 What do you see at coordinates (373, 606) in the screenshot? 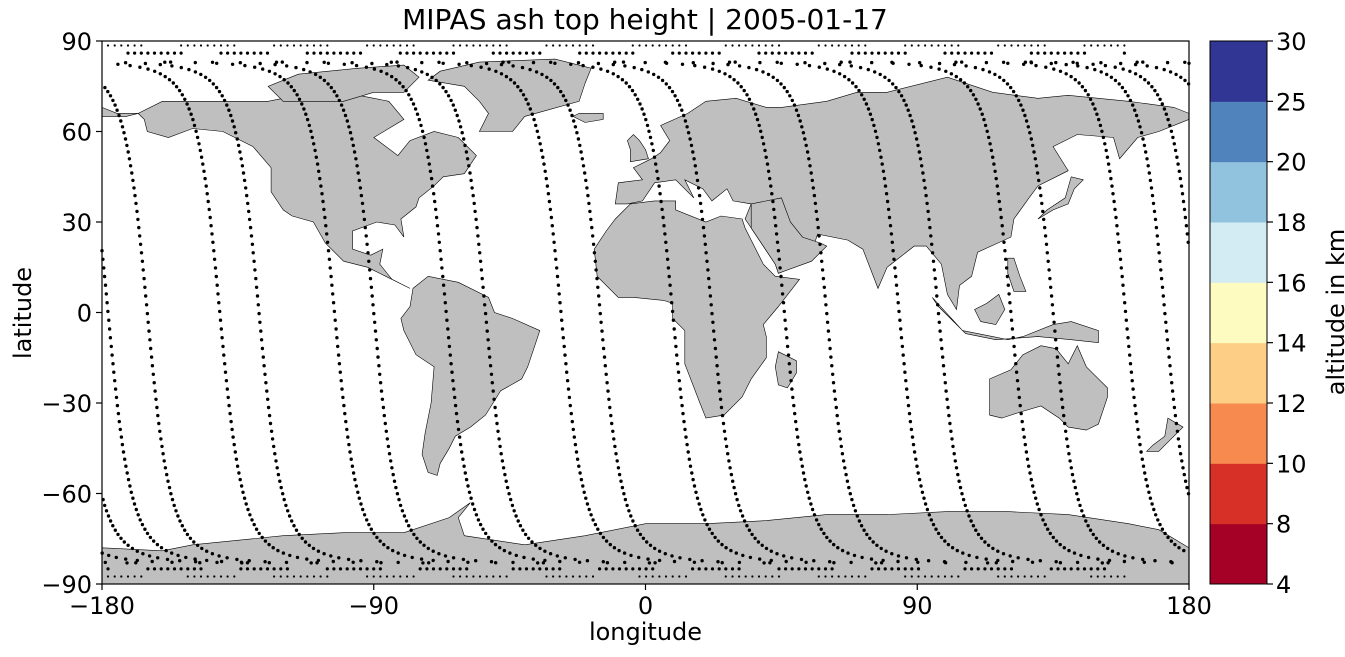
I see `x-tick-label: −90` at bounding box center [373, 606].